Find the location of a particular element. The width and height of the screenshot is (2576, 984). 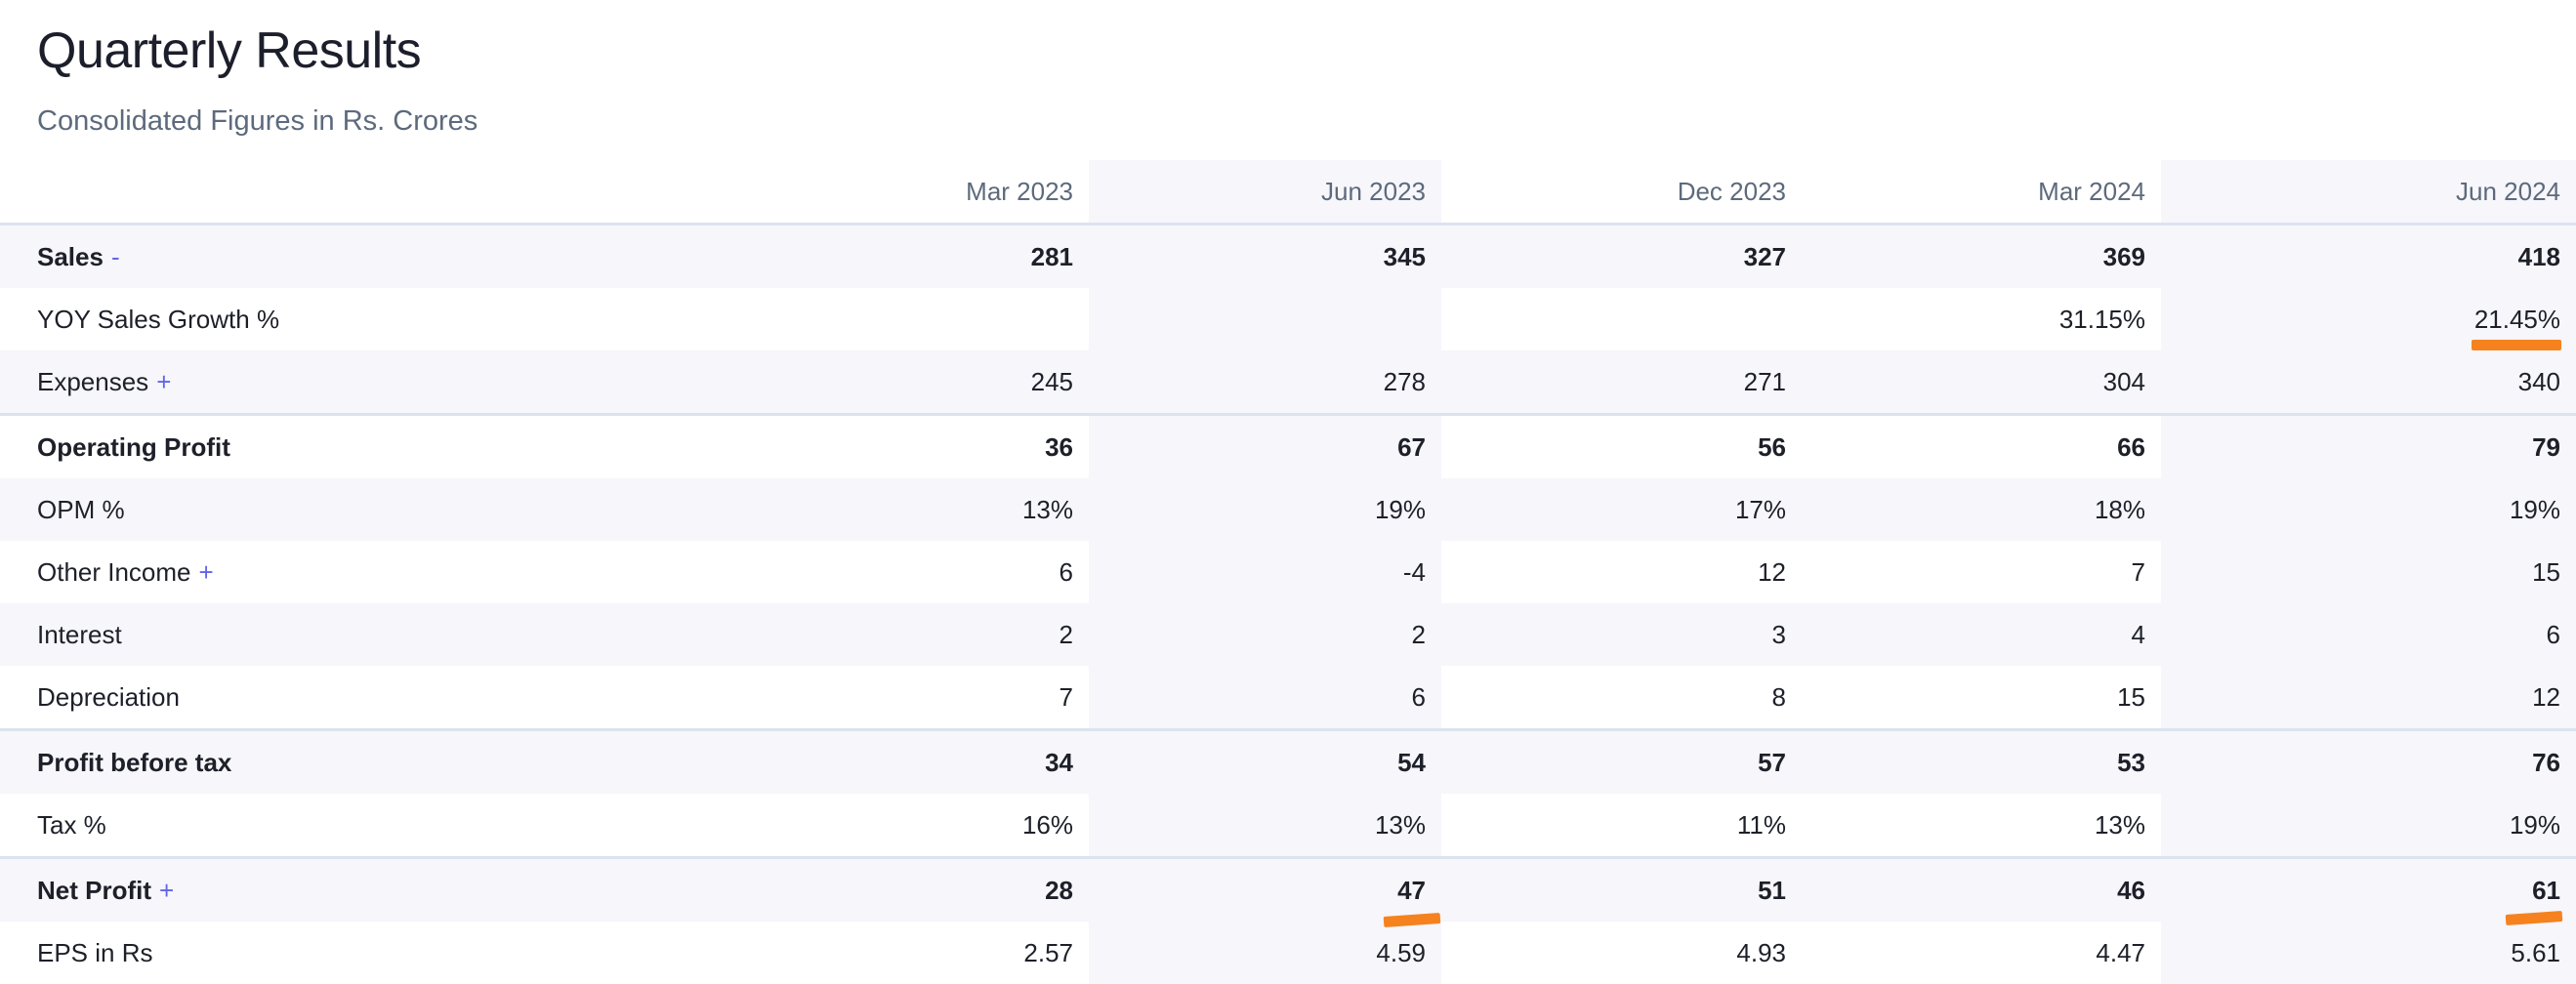

table-cell: 47 is located at coordinates (1265, 891).